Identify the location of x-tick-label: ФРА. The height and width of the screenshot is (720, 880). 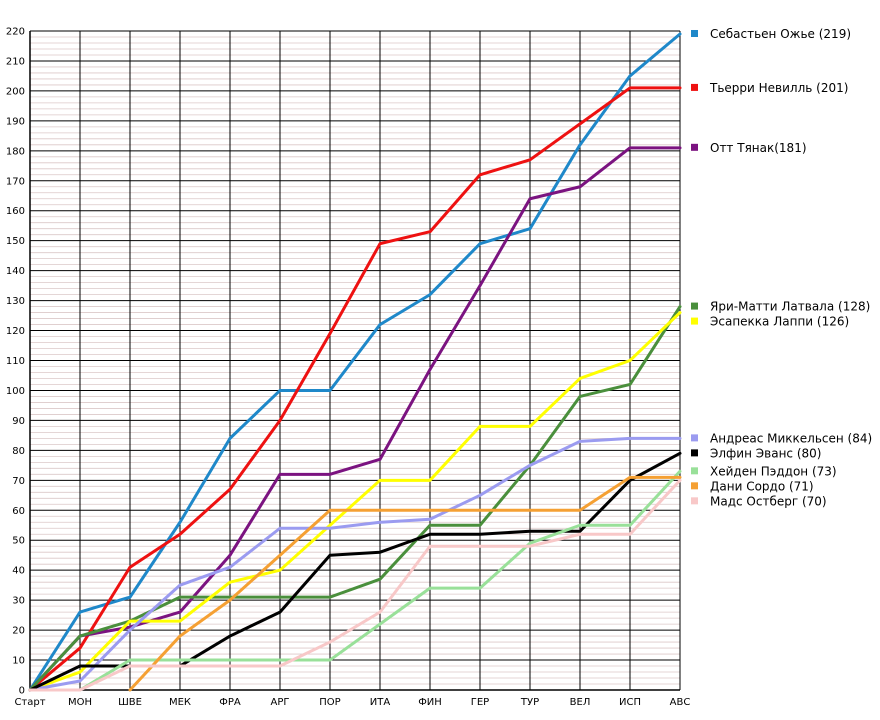
(230, 702).